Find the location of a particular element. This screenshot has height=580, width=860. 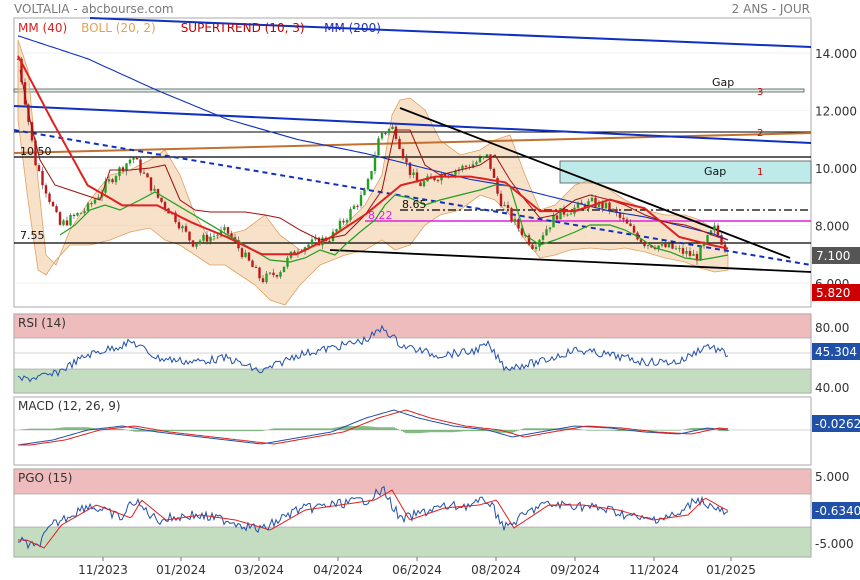

stop-price-value: 5.820 is located at coordinates (833, 293).